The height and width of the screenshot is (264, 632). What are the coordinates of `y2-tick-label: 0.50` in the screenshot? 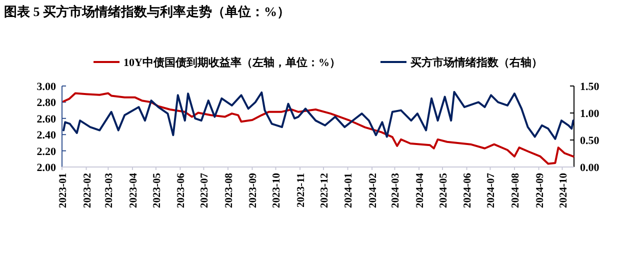 It's located at (590, 141).